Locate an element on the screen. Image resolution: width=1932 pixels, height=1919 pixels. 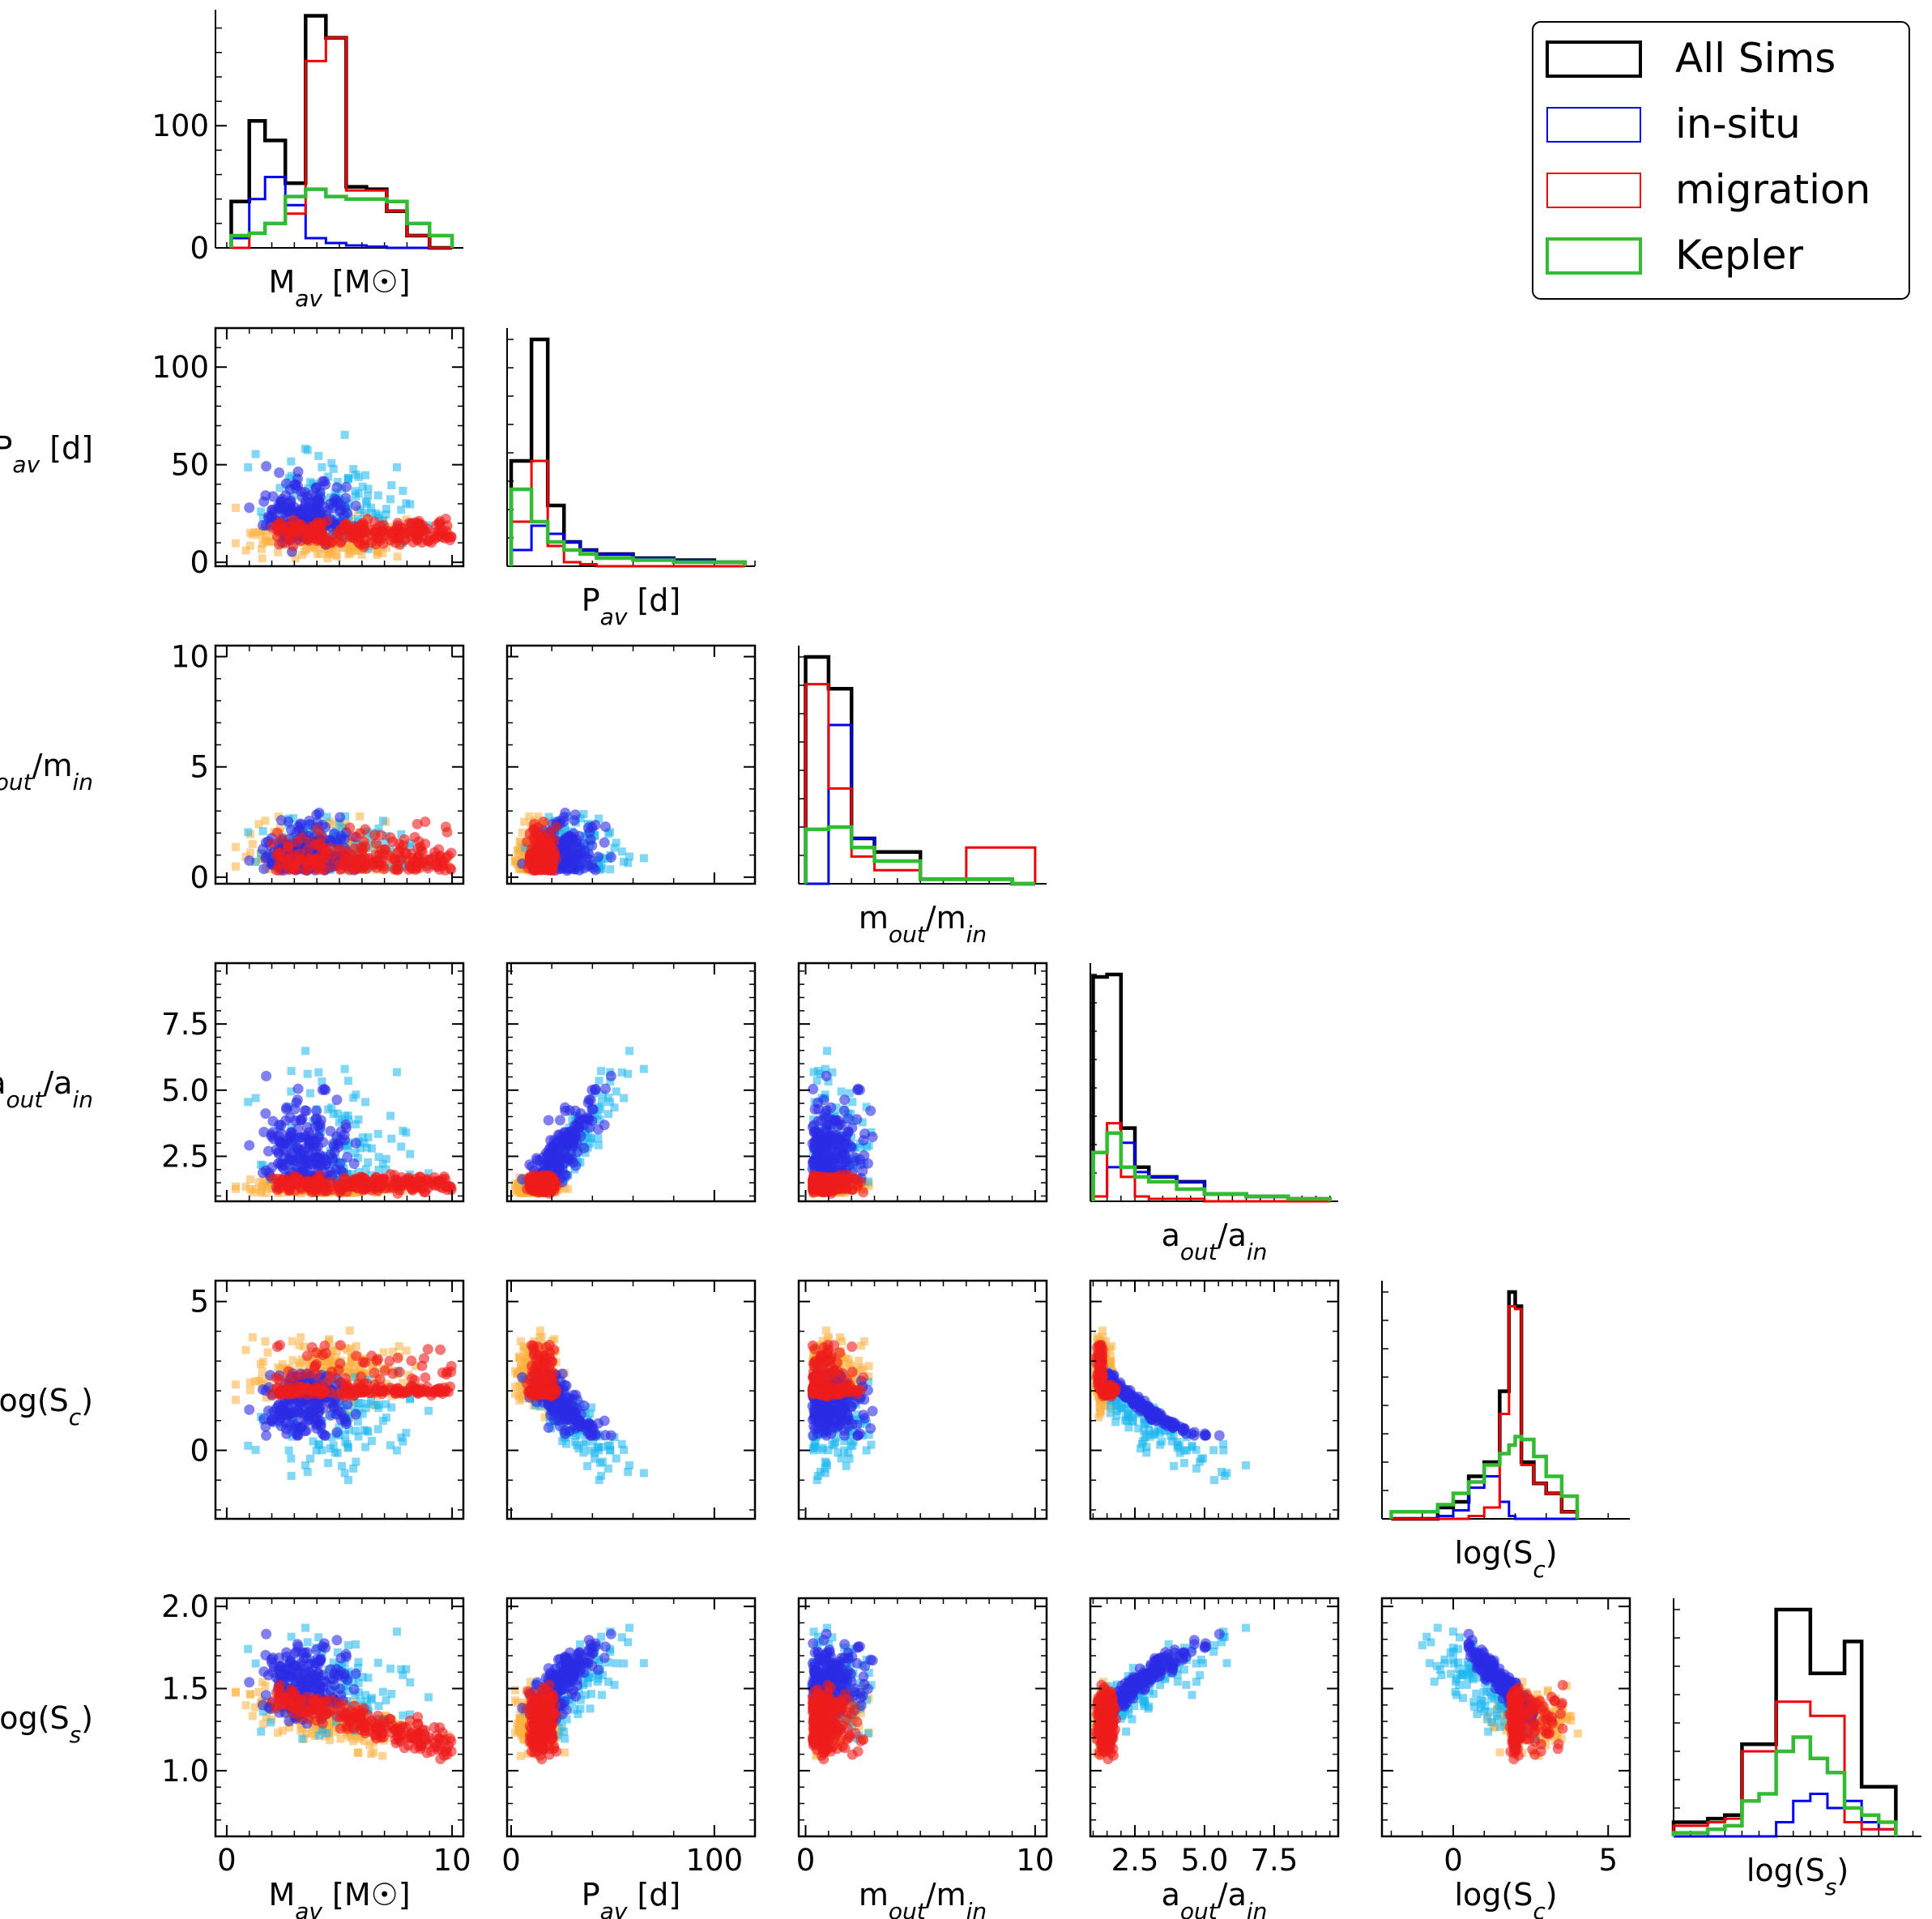
panel-r2-c0-ytick-label: 10 is located at coordinates (190, 658).